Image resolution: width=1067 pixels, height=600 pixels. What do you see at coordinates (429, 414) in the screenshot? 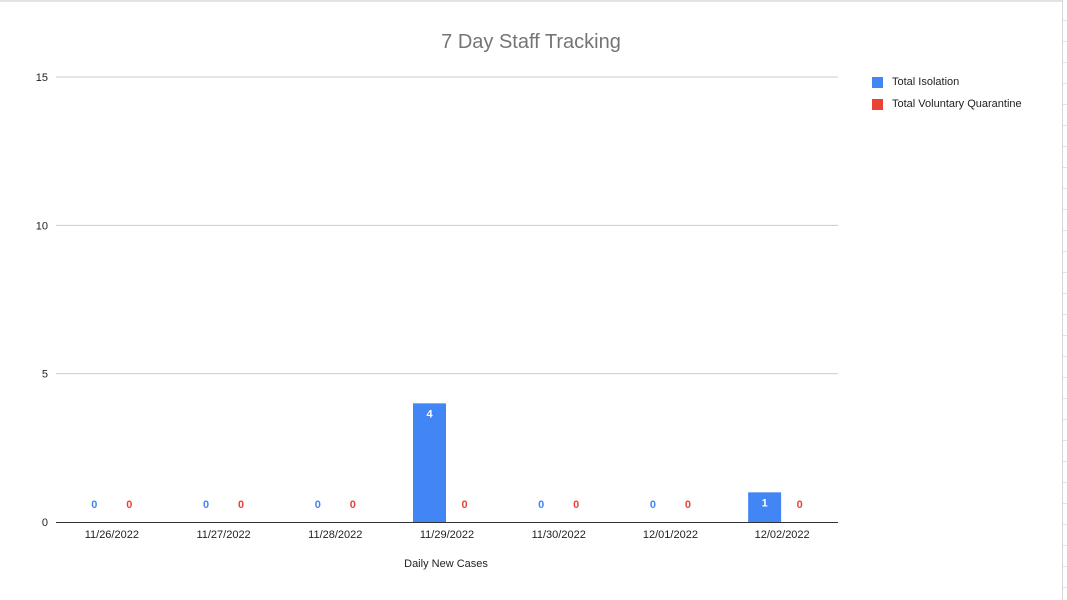
I see `data-label: 4` at bounding box center [429, 414].